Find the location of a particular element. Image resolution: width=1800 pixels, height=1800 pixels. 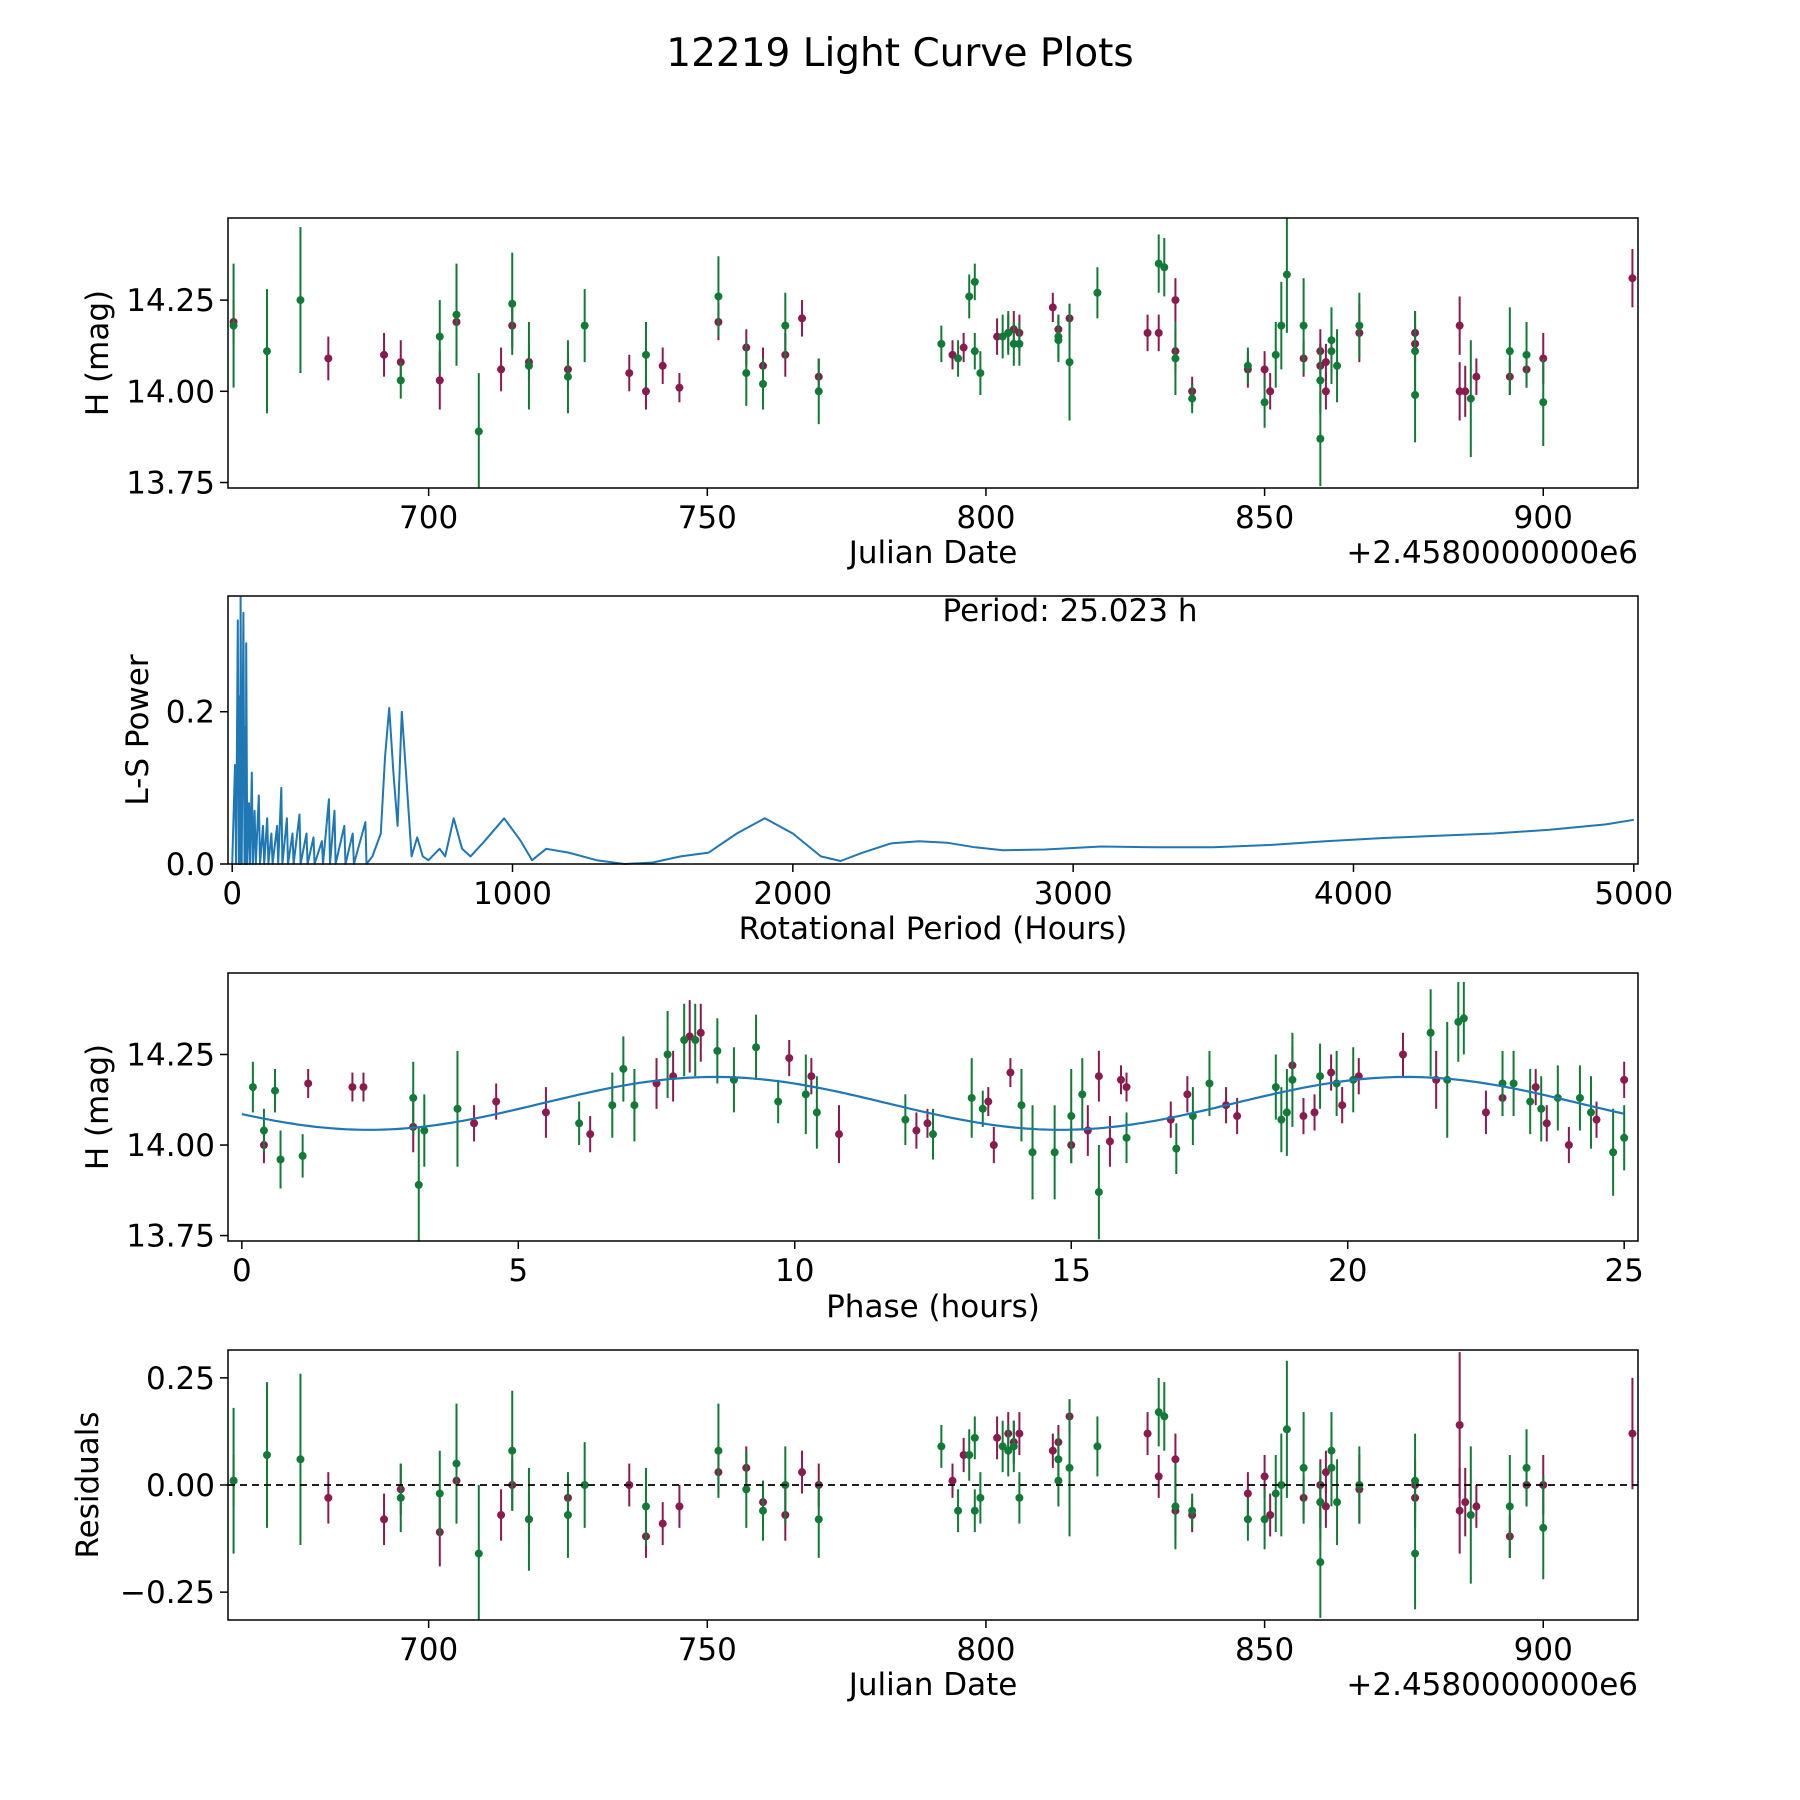

periodogram-xlabel: Rotational Period (Hours) is located at coordinates (933, 929).